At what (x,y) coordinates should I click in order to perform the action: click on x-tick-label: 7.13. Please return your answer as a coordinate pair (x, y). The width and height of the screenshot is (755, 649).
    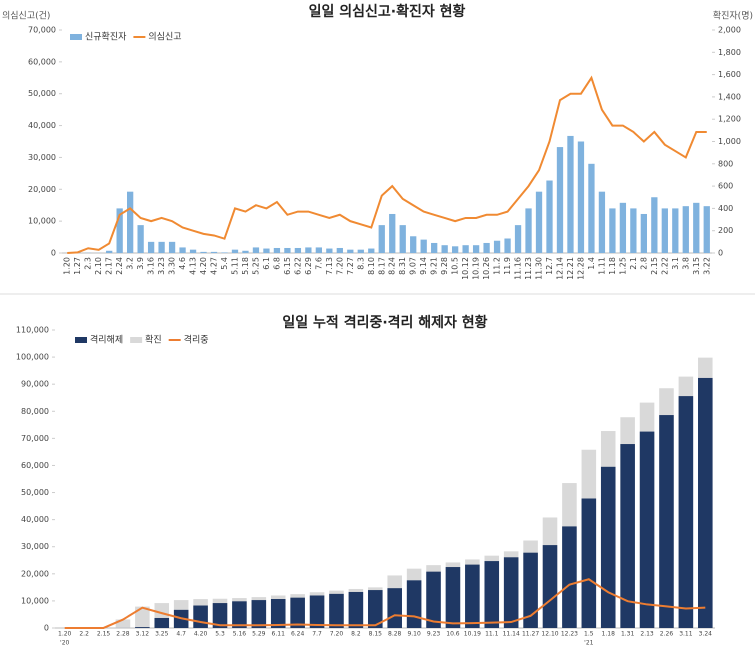
    Looking at the image, I should click on (329, 266).